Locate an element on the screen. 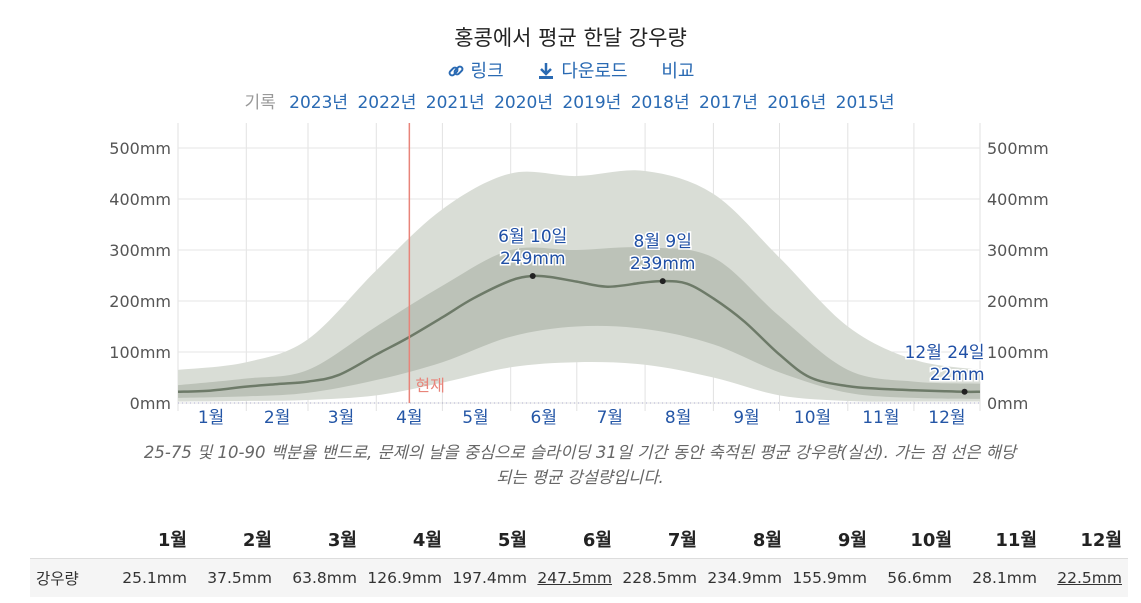  table-cell: 37.5mm is located at coordinates (239, 578).